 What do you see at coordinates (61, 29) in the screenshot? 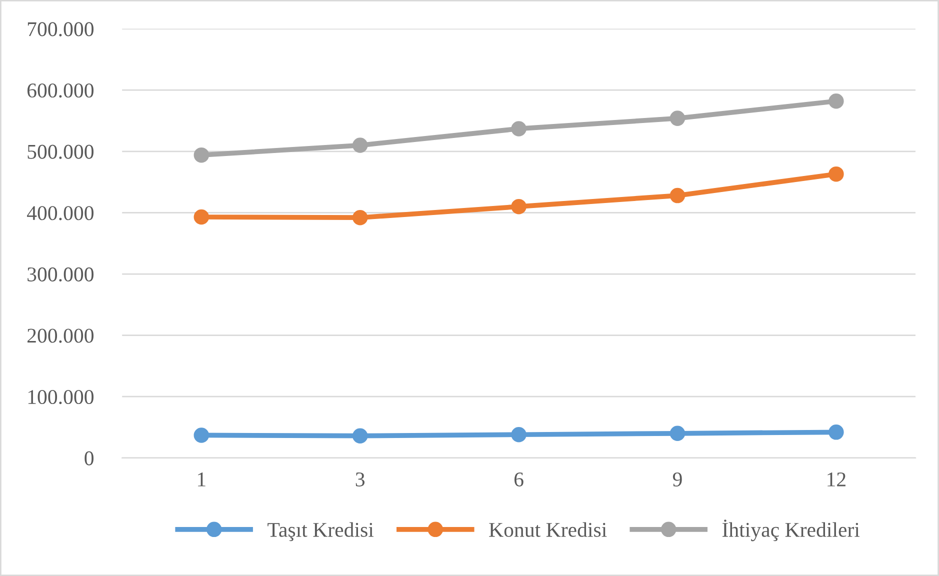
I see `y-tick-label: 700.000` at bounding box center [61, 29].